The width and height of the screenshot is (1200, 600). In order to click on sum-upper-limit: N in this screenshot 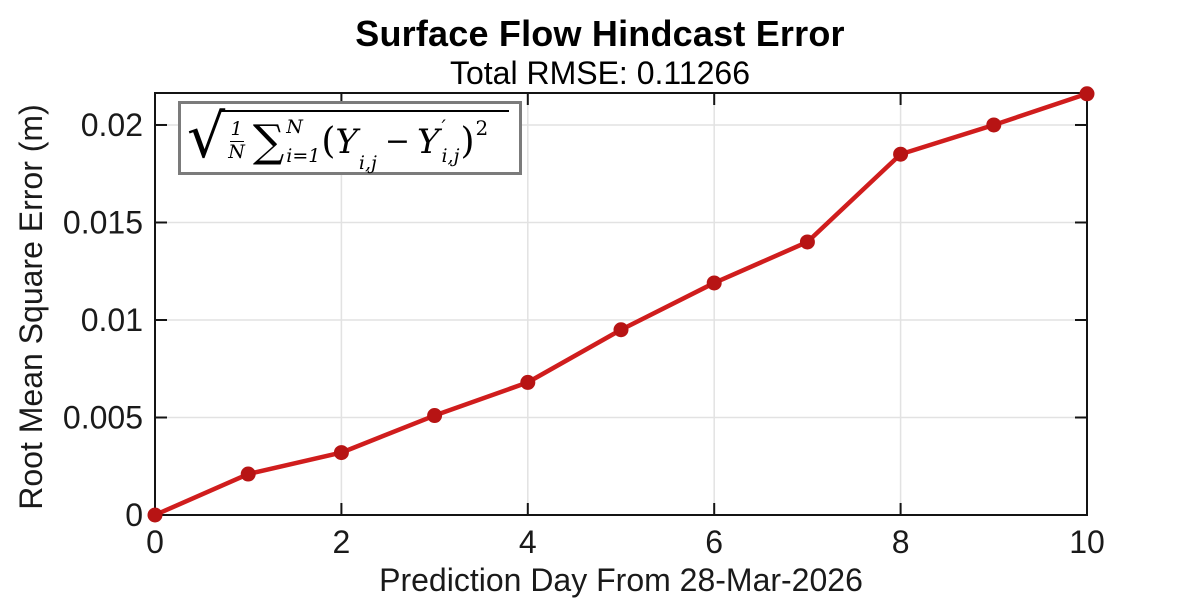, I will do `click(294, 126)`.